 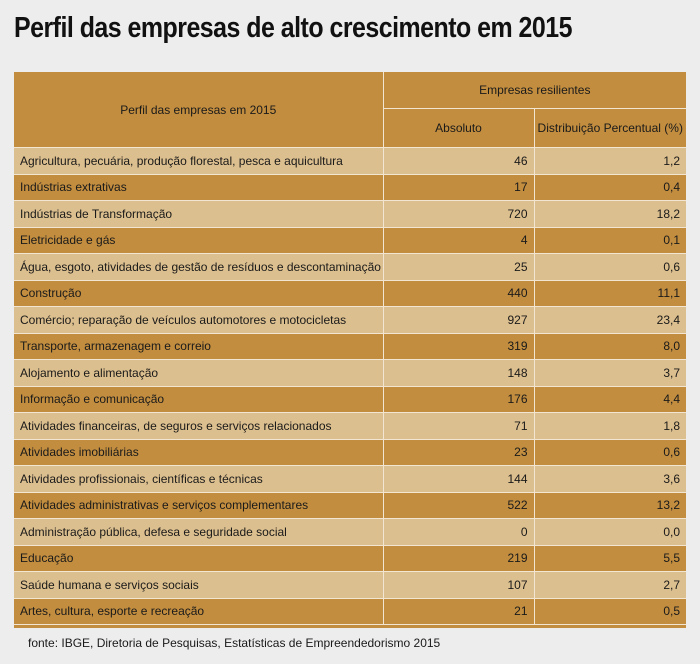 What do you see at coordinates (610, 161) in the screenshot?
I see `cell-percent: 1,2` at bounding box center [610, 161].